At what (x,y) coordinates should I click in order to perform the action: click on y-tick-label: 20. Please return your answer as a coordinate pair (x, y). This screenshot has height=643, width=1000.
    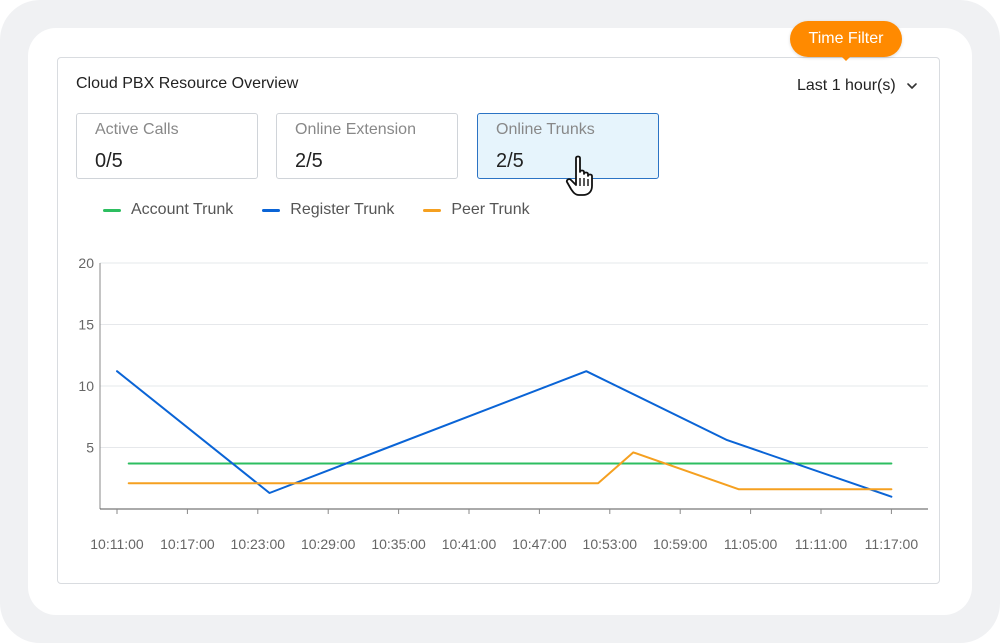
    Looking at the image, I should click on (86, 263).